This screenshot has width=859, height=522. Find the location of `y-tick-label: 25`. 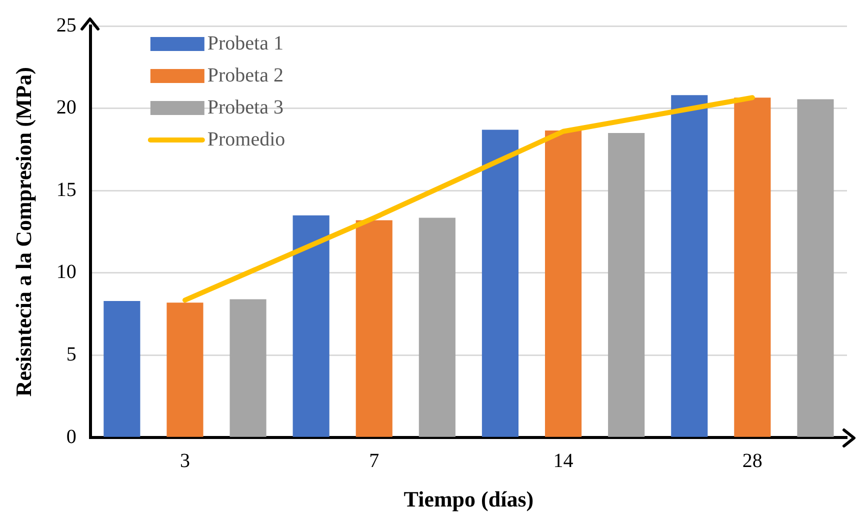

y-tick-label: 25 is located at coordinates (66, 25).